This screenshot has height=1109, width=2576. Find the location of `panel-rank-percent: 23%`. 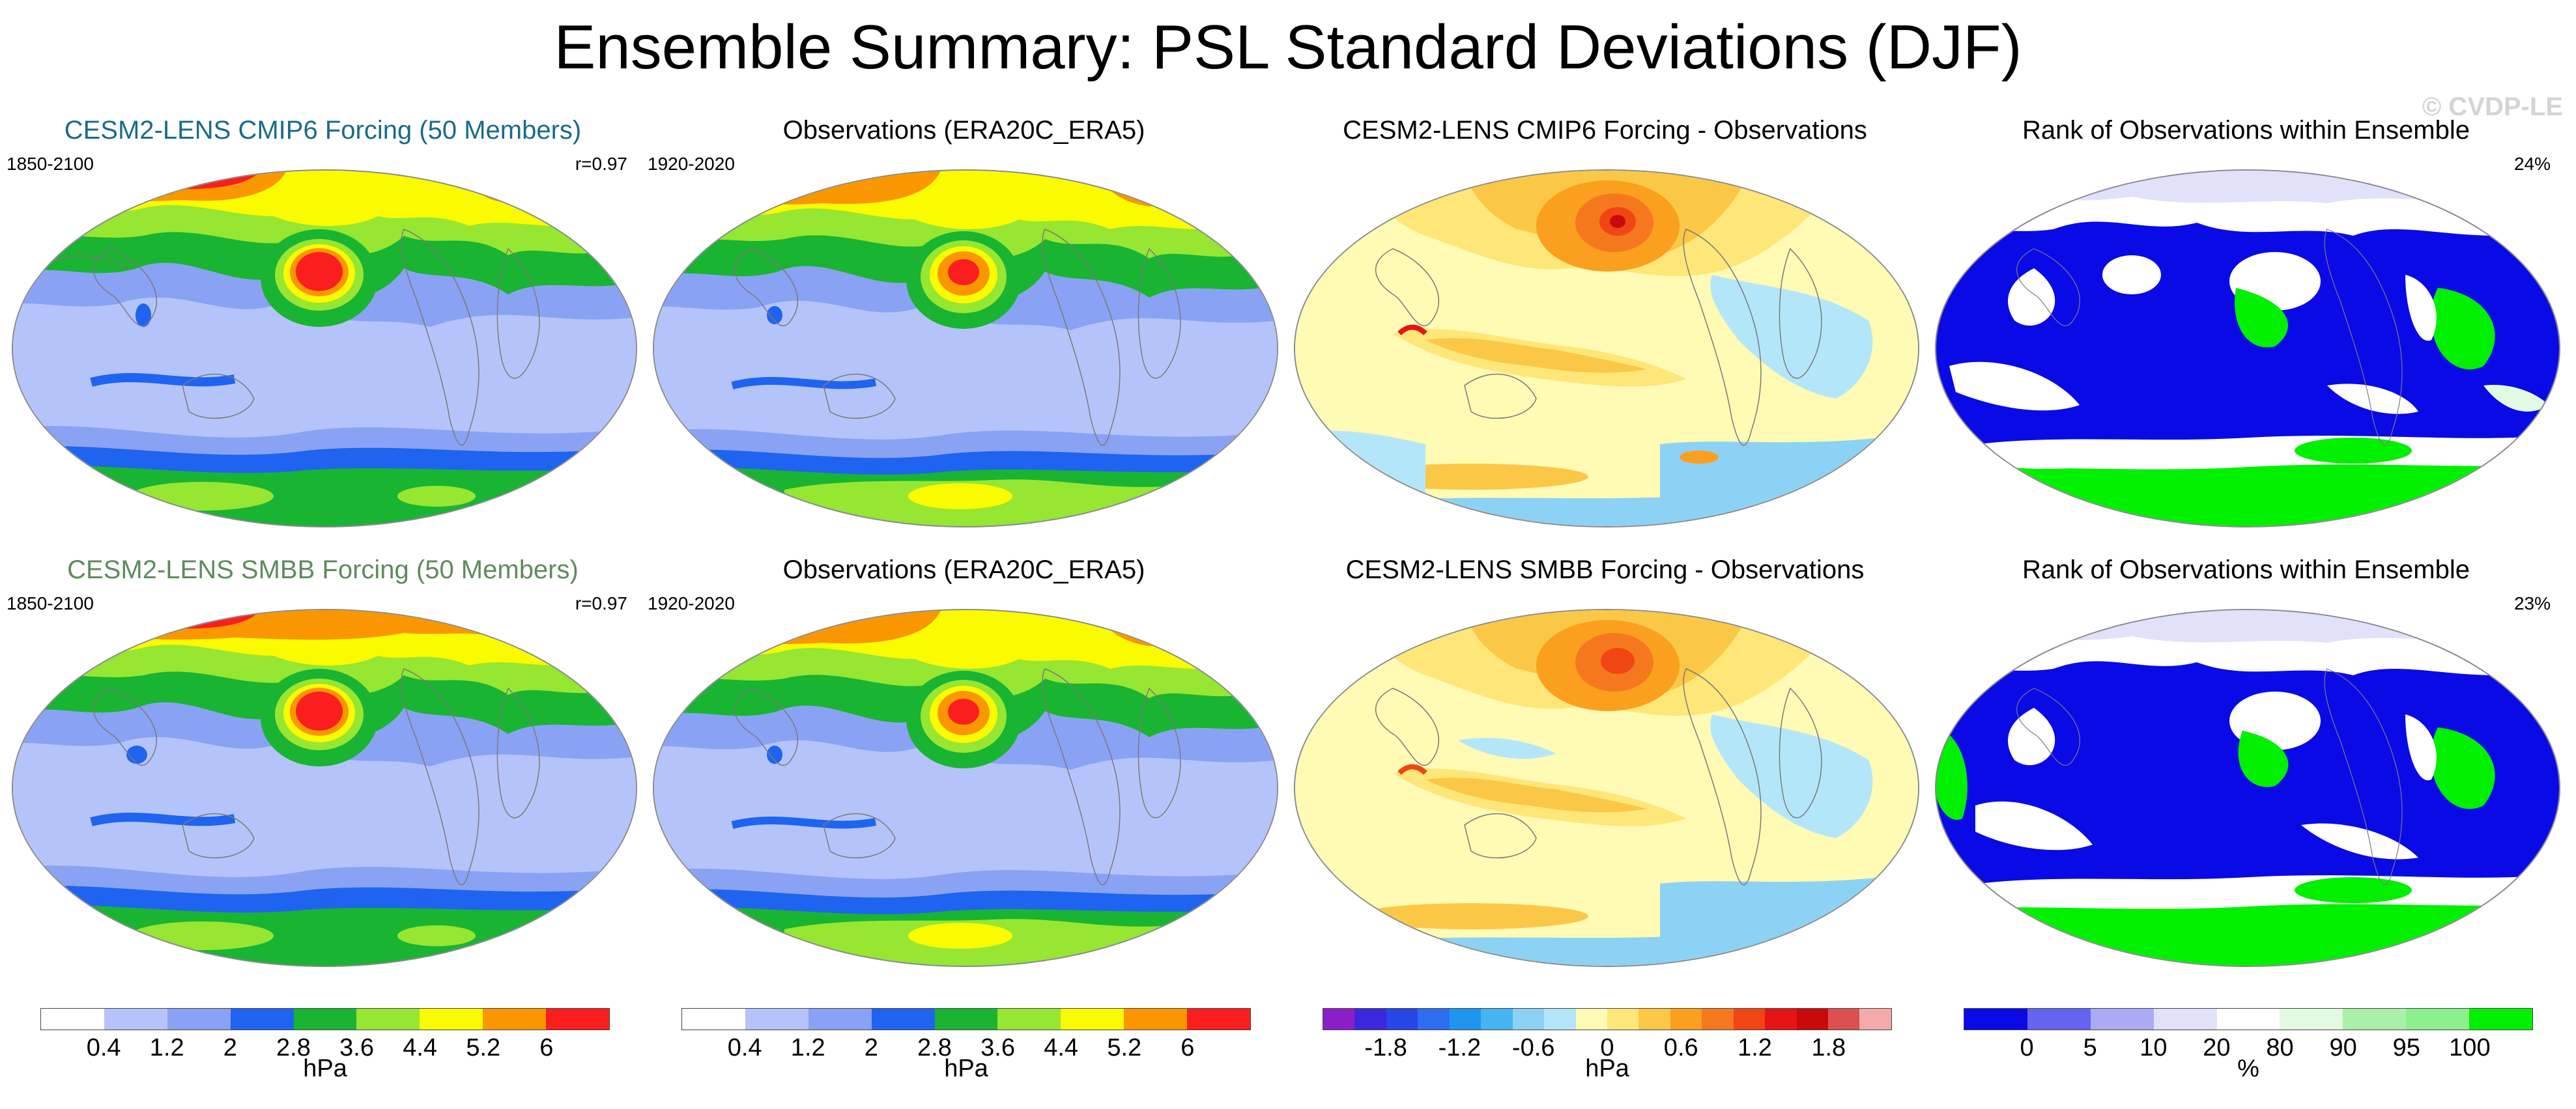

panel-rank-percent: 23% is located at coordinates (2532, 603).